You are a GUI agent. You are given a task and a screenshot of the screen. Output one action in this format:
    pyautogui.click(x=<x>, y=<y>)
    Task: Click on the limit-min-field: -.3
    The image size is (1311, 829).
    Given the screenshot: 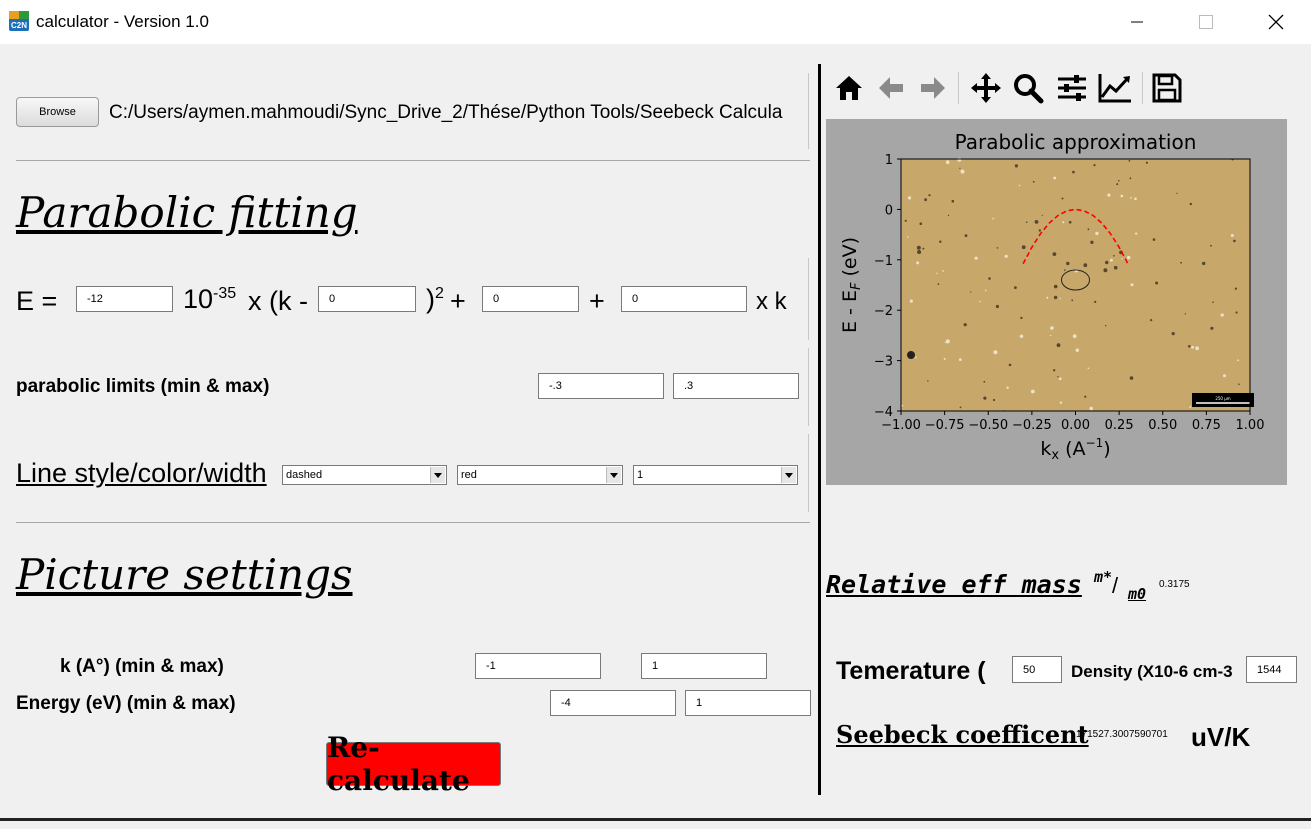 What is the action you would take?
    pyautogui.click(x=601, y=386)
    